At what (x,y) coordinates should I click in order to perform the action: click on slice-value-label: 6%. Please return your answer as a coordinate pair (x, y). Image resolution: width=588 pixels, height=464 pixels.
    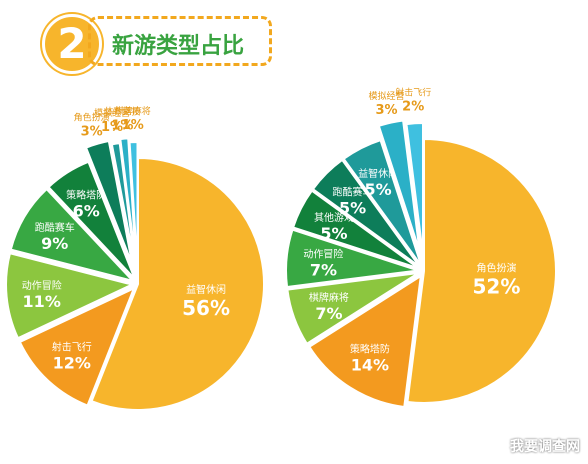
    Looking at the image, I should click on (86, 210).